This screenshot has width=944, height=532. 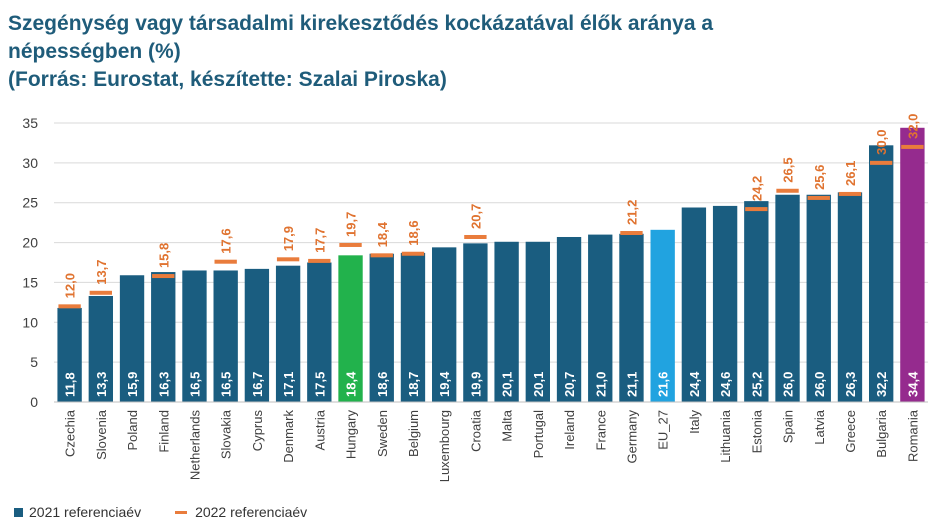 I want to click on marker-value-label: 17,6, so click(x=226, y=240).